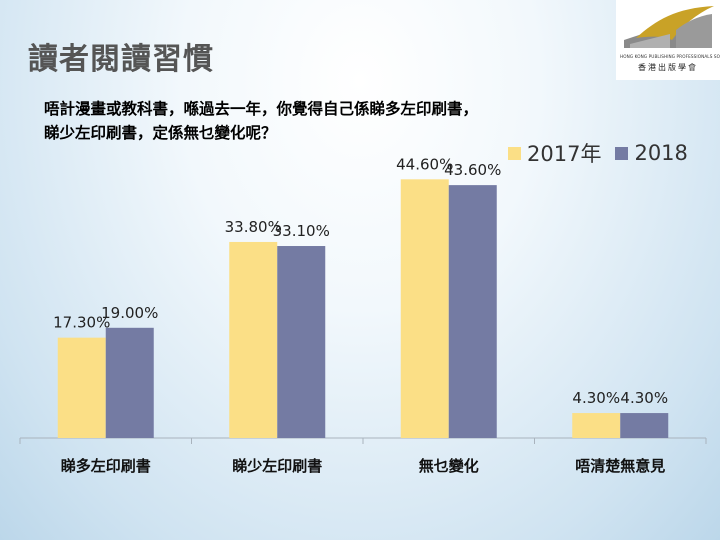  I want to click on category-label-2: 無乜變化, so click(449, 466).